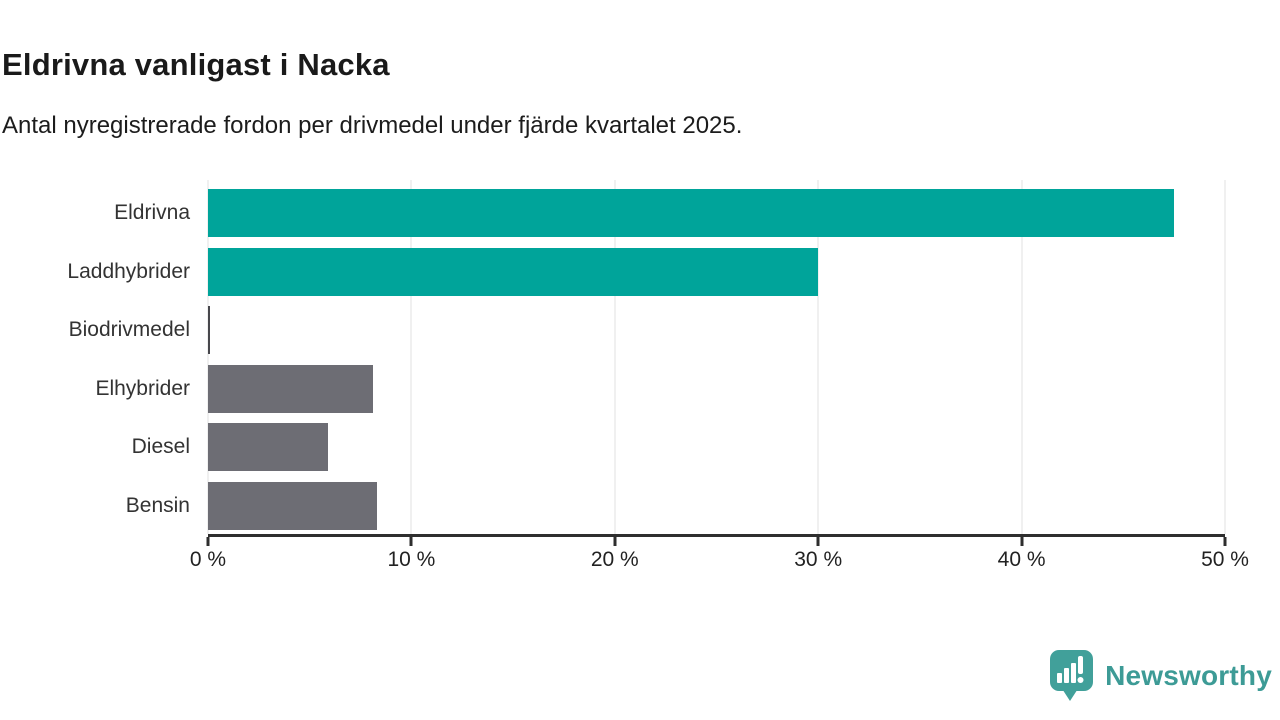  Describe the element at coordinates (196, 64) in the screenshot. I see `chart-title: Eldrivna vanligast i Nacka` at that location.